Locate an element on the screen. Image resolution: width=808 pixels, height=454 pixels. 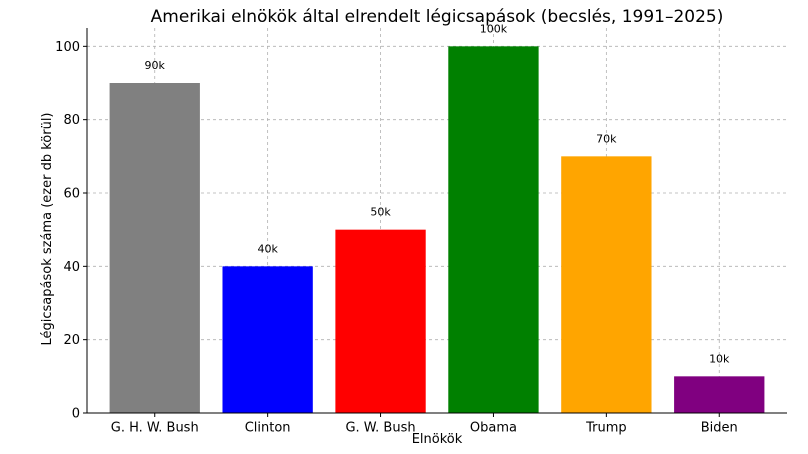
x-tick-label: Clinton is located at coordinates (268, 428).